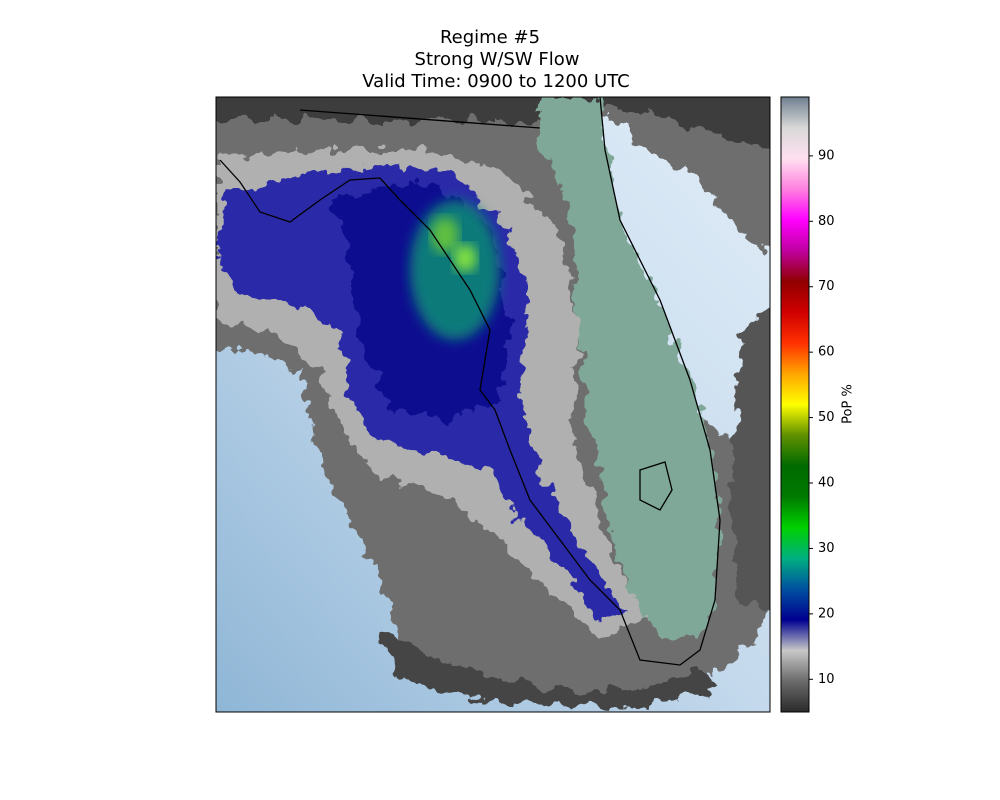  What do you see at coordinates (826, 417) in the screenshot?
I see `colorbar-tick-label: 50` at bounding box center [826, 417].